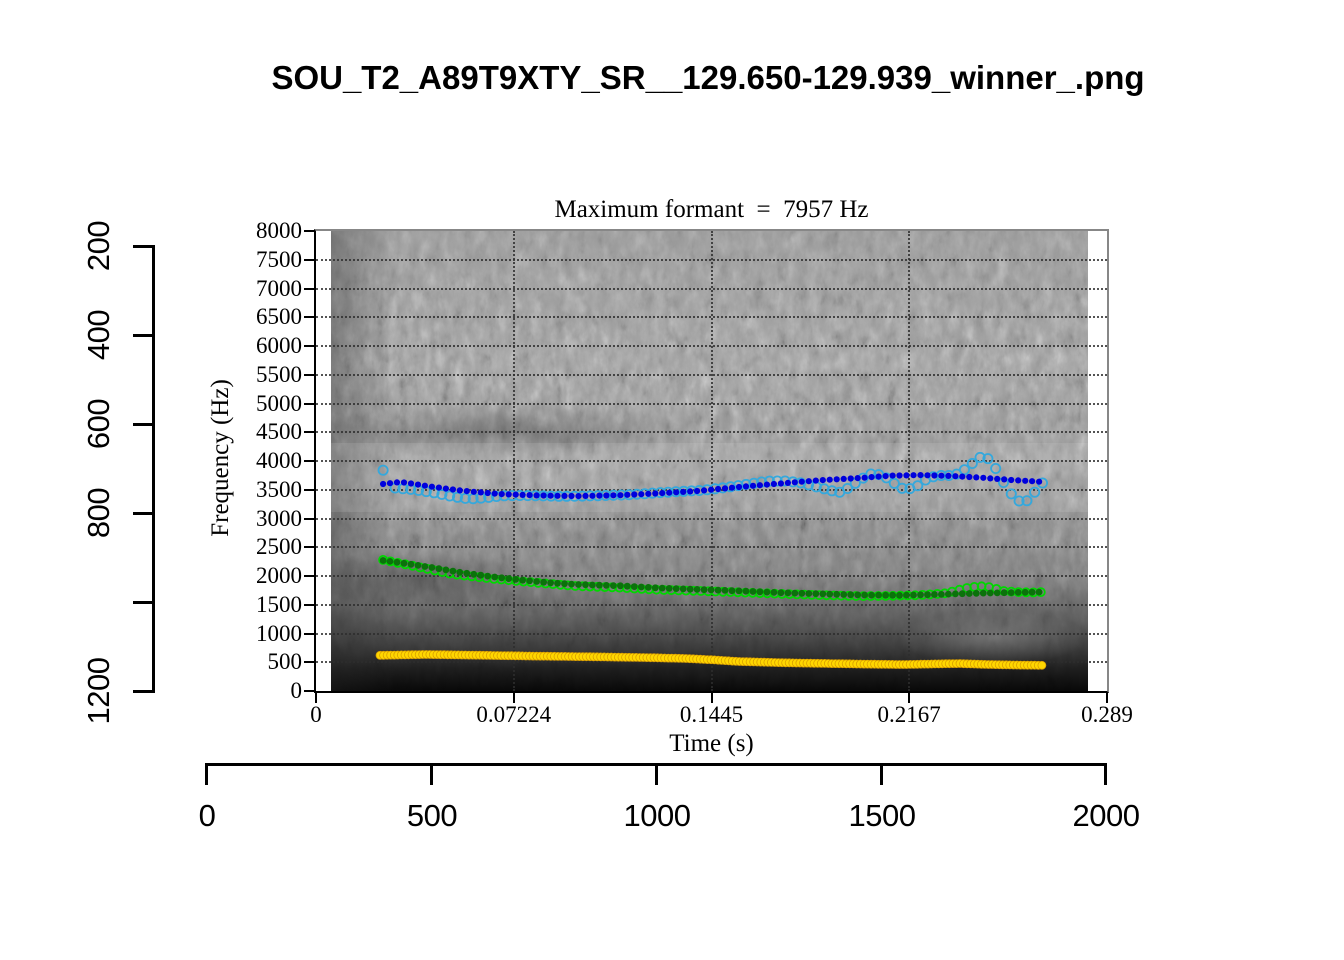 The image size is (1344, 960). I want to click on y-axis-label: Frequency (Hz), so click(220, 458).